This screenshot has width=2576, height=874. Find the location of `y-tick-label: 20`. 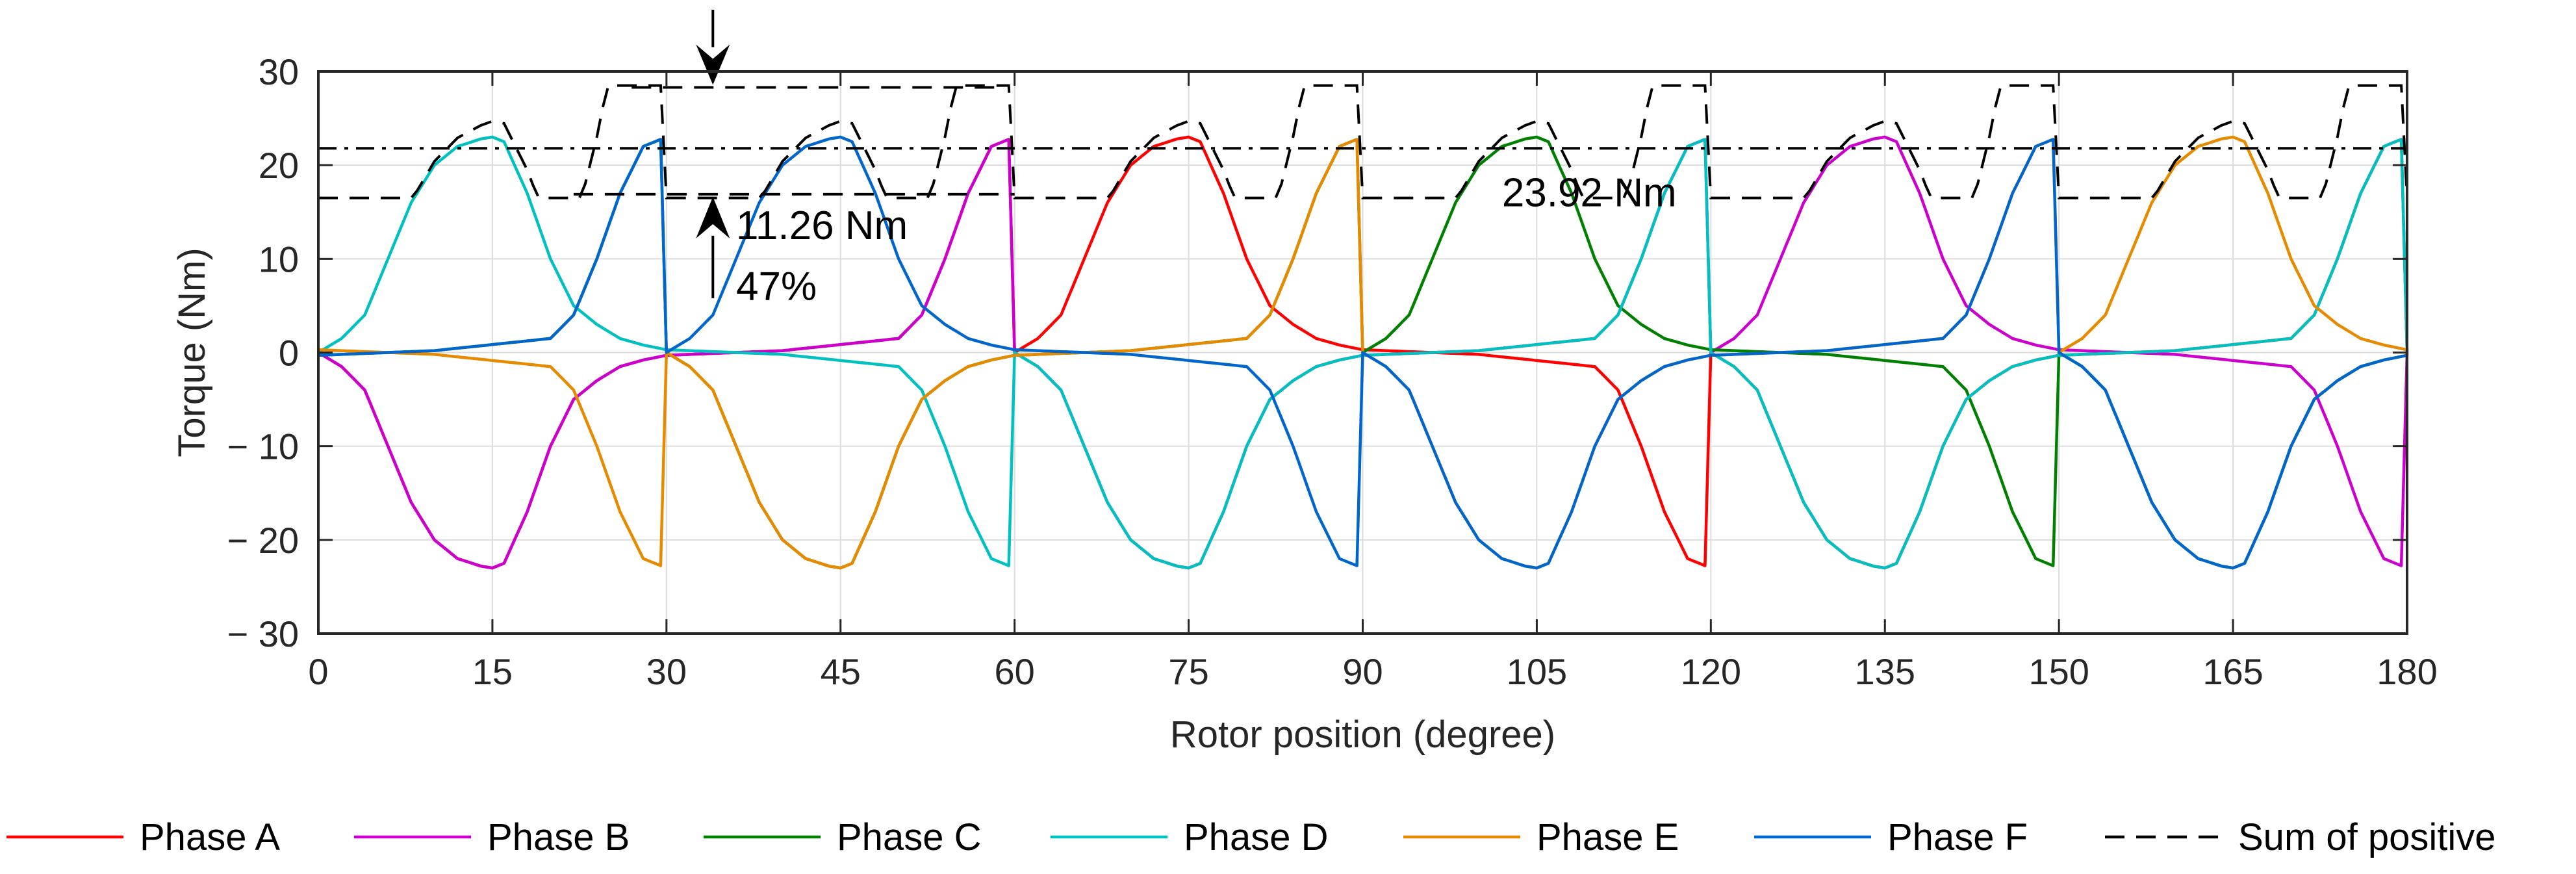

y-tick-label: 20 is located at coordinates (279, 165).